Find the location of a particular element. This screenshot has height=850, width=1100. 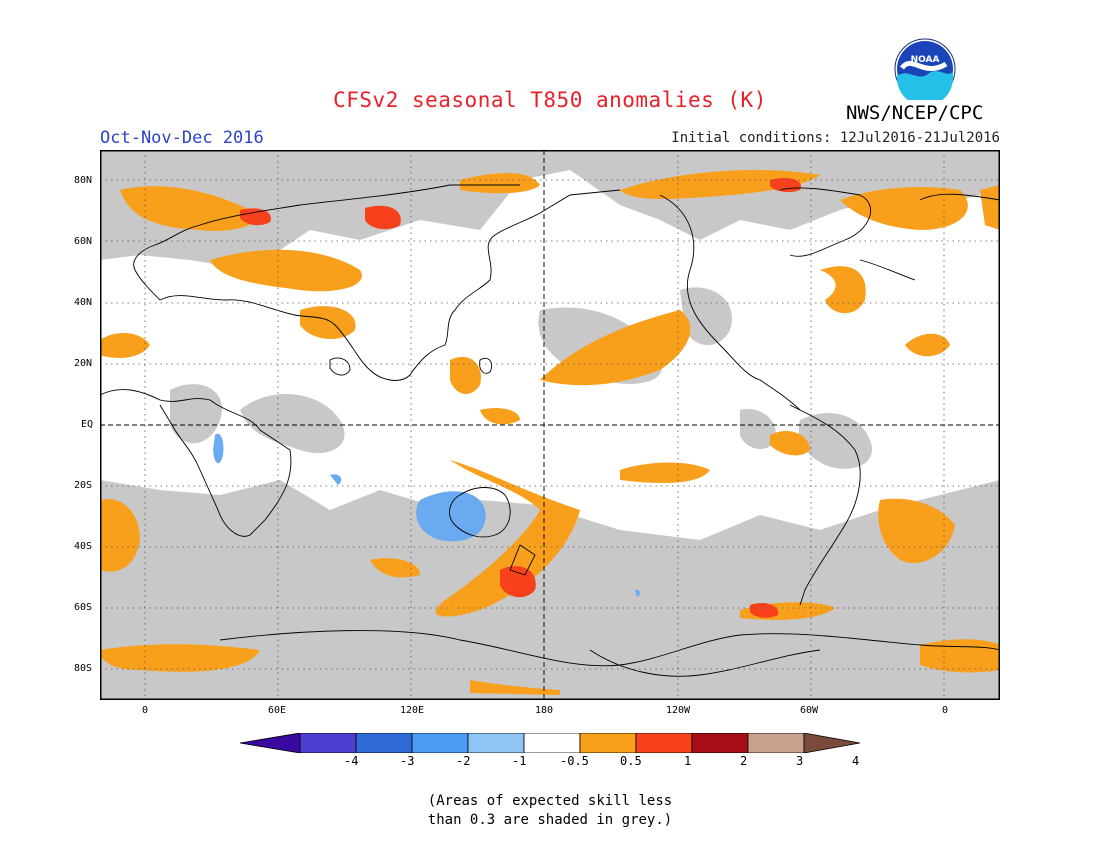

lat-label: 80N is located at coordinates (83, 180).